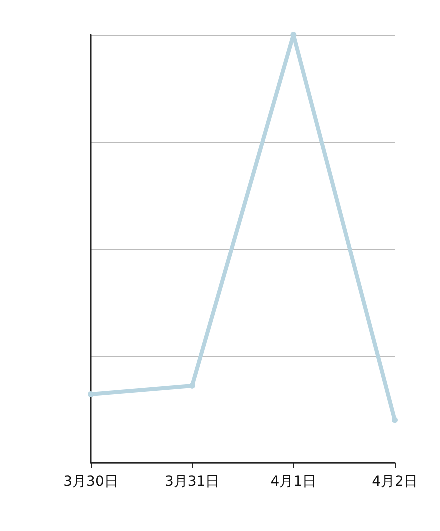 The height and width of the screenshot is (531, 440). What do you see at coordinates (395, 482) in the screenshot?
I see `x-tick-label: 4月2日` at bounding box center [395, 482].